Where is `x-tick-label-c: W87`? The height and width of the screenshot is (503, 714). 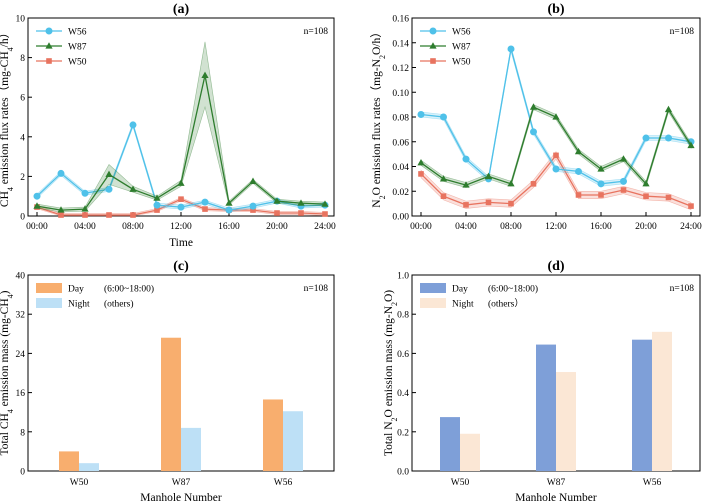 x-tick-label-c: W87 is located at coordinates (181, 483).